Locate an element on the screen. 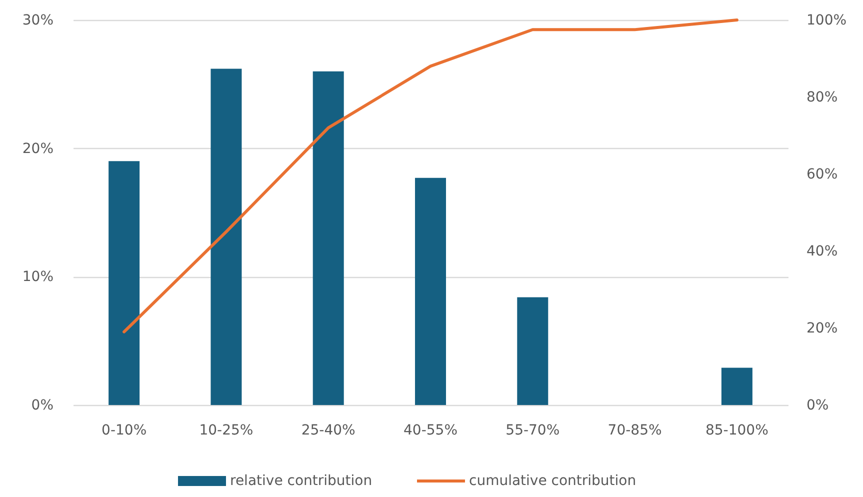 This screenshot has width=863, height=497. x-tick-label: 40-55% is located at coordinates (431, 430).